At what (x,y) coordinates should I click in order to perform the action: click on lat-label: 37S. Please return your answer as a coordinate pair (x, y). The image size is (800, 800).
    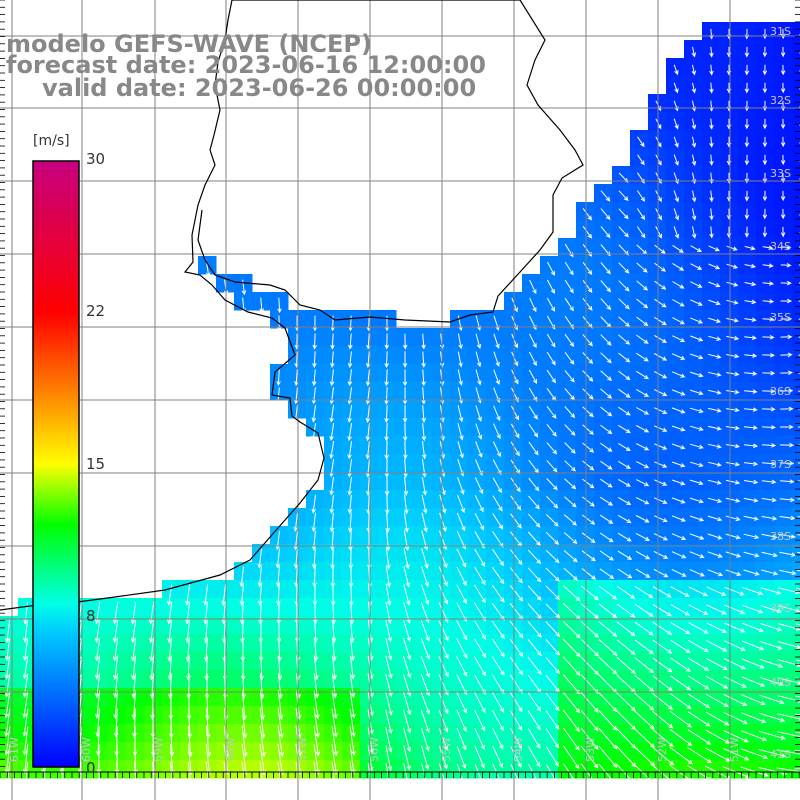
    Looking at the image, I should click on (780, 464).